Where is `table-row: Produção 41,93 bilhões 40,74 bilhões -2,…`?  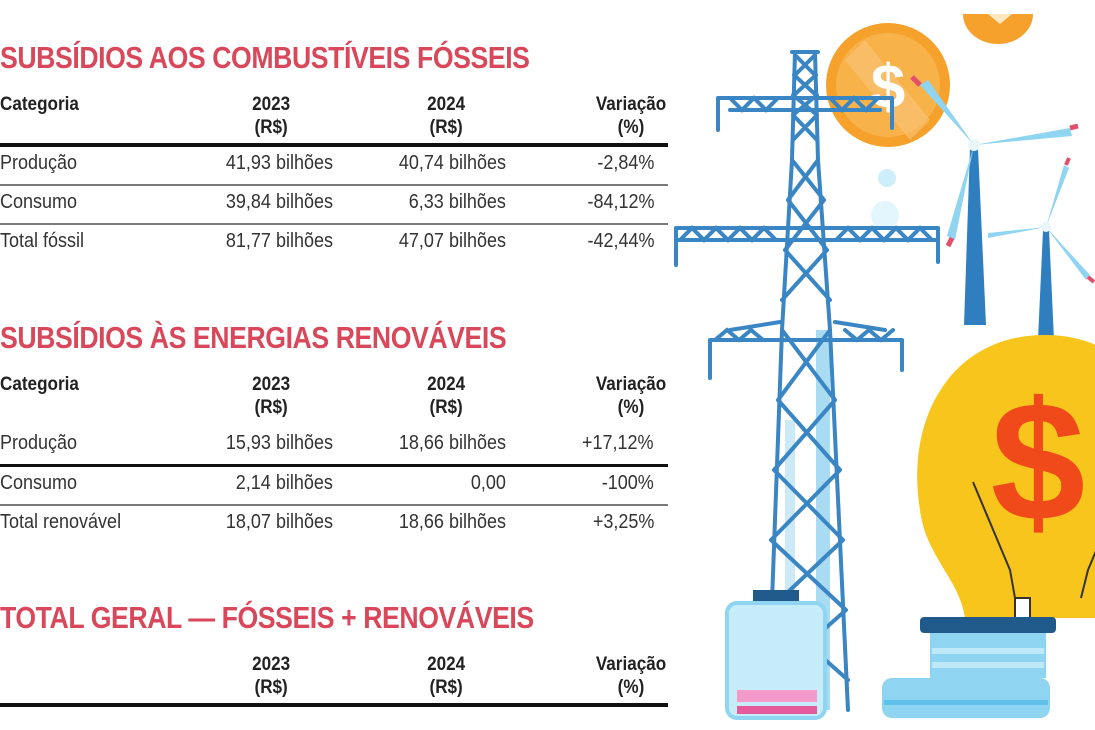
table-row: Produção 41,93 bilhões 40,74 bilhões -2,… is located at coordinates (334, 165).